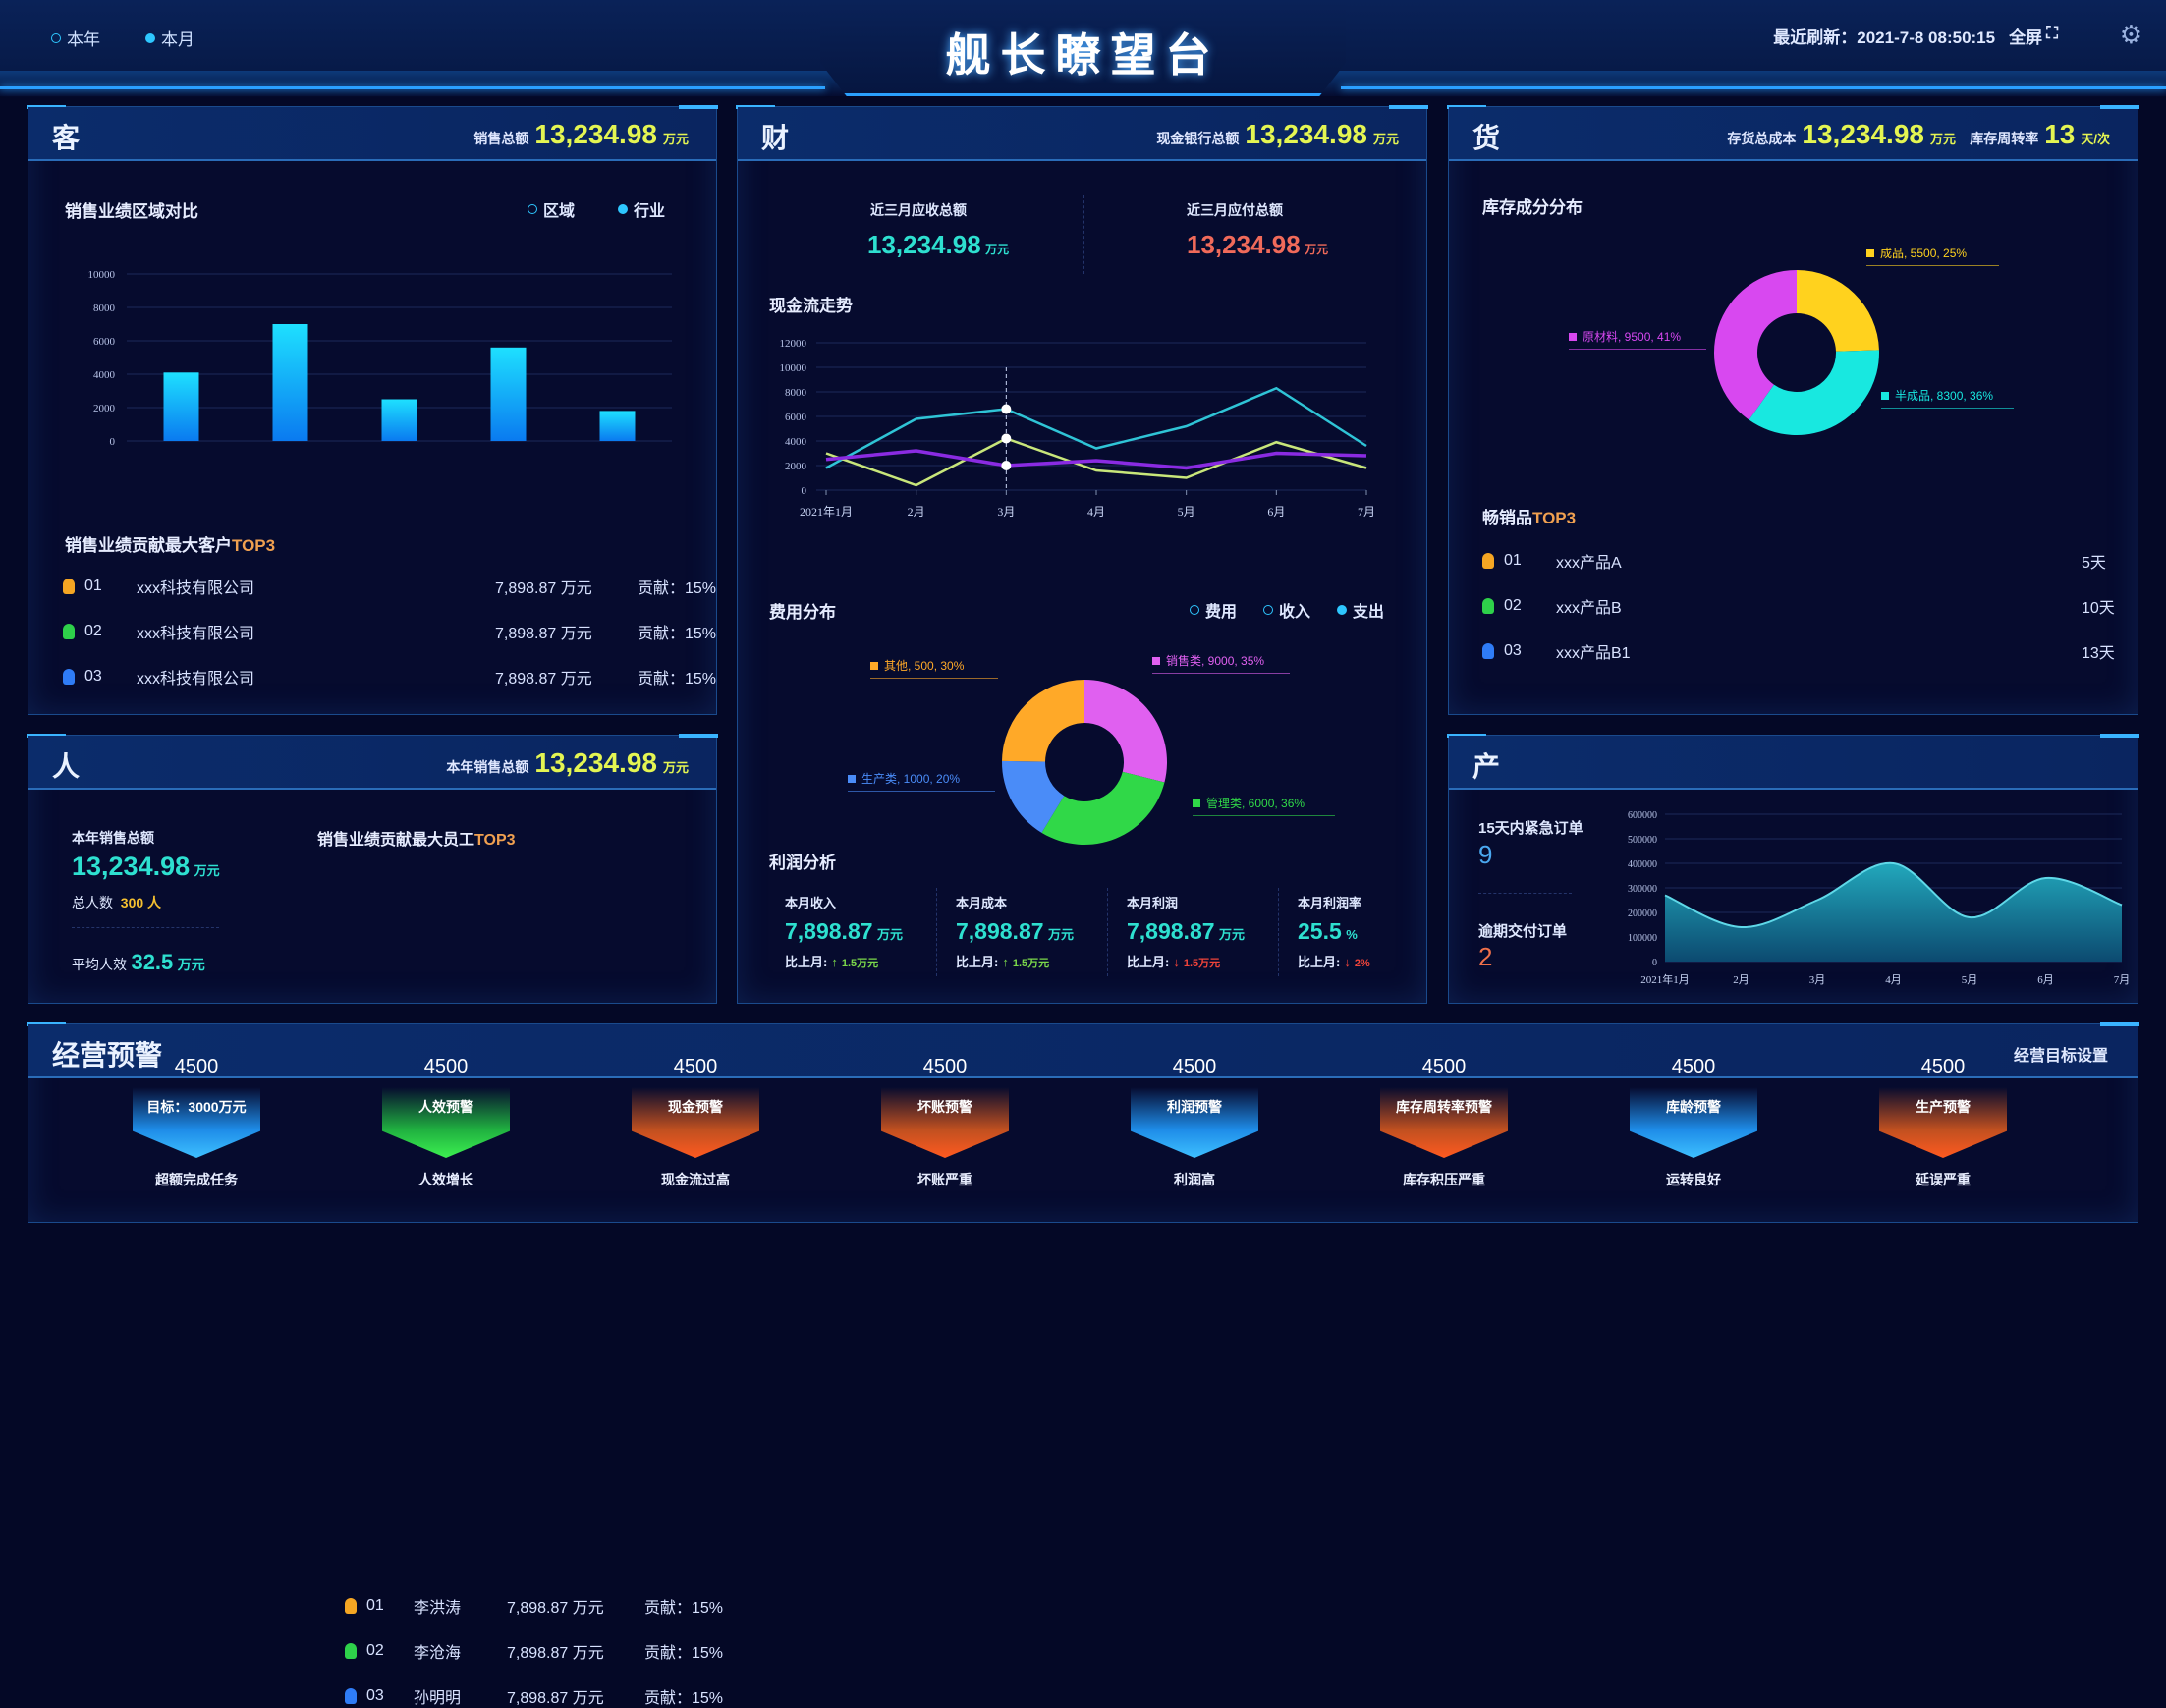  What do you see at coordinates (1002, 961) in the screenshot?
I see `compare-row: 比上月: ↑ 1.5万元` at bounding box center [1002, 961].